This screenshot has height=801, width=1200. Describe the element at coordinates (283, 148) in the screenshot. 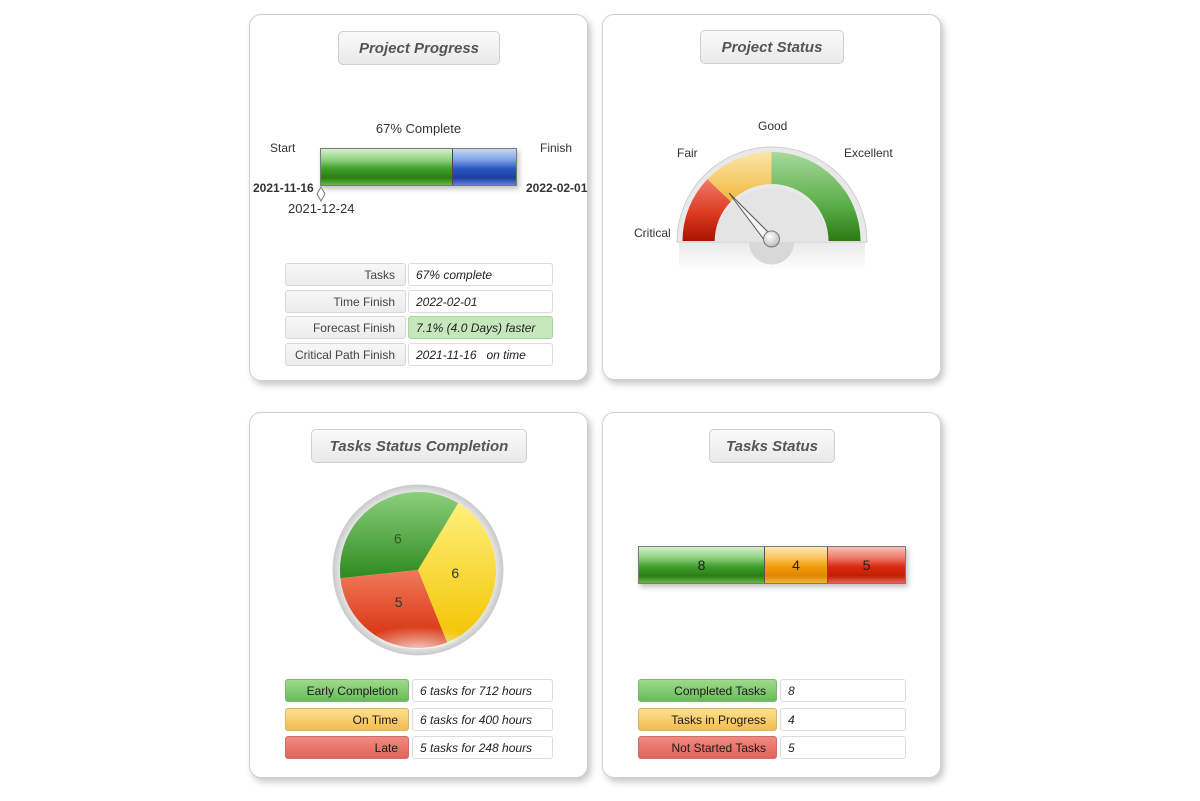

I see `start-label: Start` at that location.